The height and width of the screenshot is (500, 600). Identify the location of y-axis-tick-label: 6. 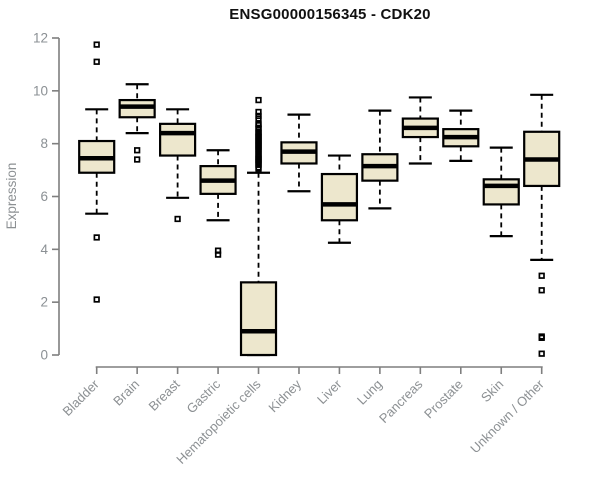
(44, 196).